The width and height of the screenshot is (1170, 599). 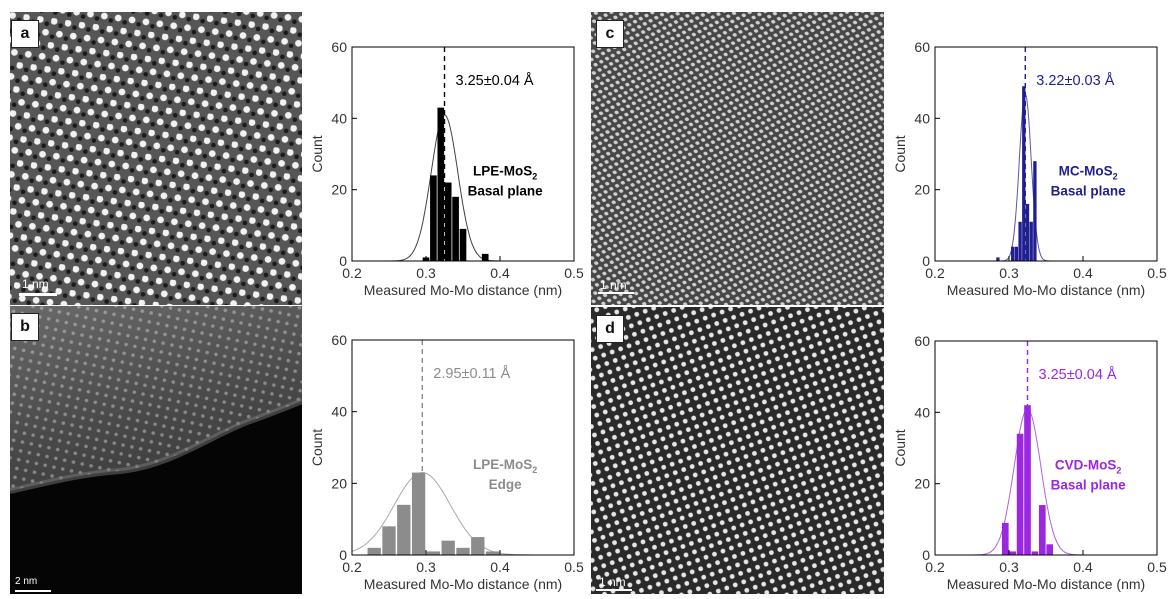 I want to click on y-tick-label-b-3: 60, so click(x=339, y=340).